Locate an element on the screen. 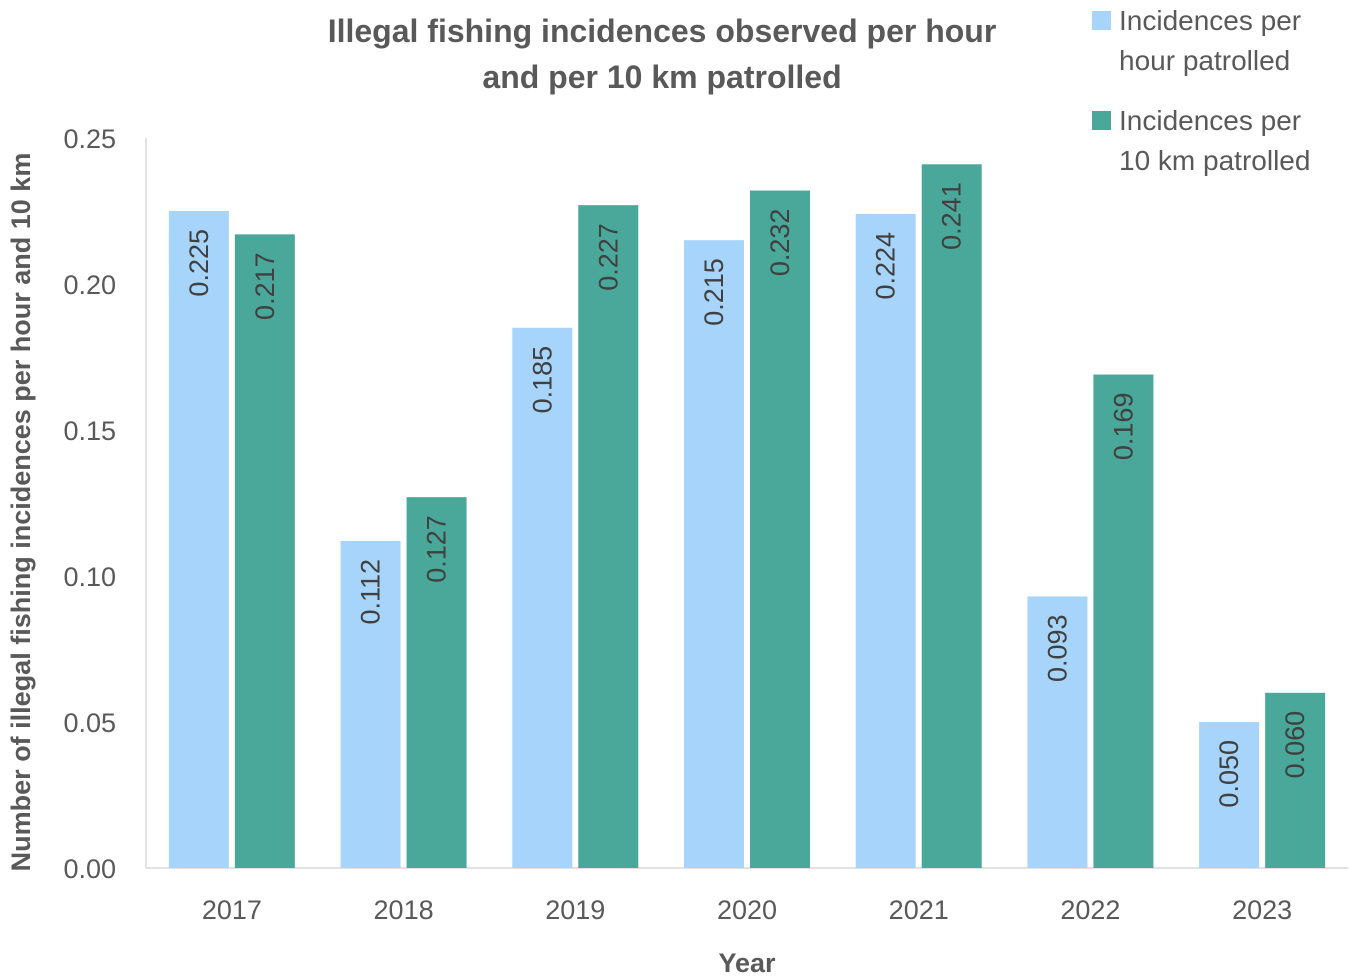 This screenshot has height=979, width=1350. bar-hour-2023 is located at coordinates (1229, 795).